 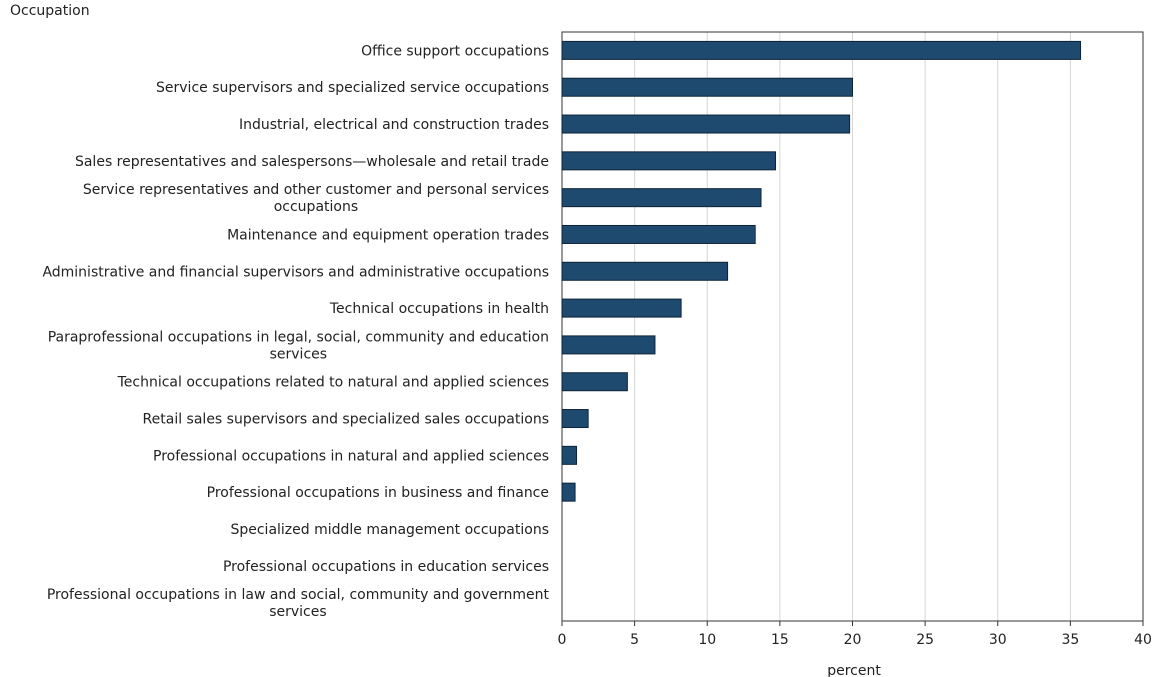 I want to click on x-tick-label: 10, so click(x=707, y=640).